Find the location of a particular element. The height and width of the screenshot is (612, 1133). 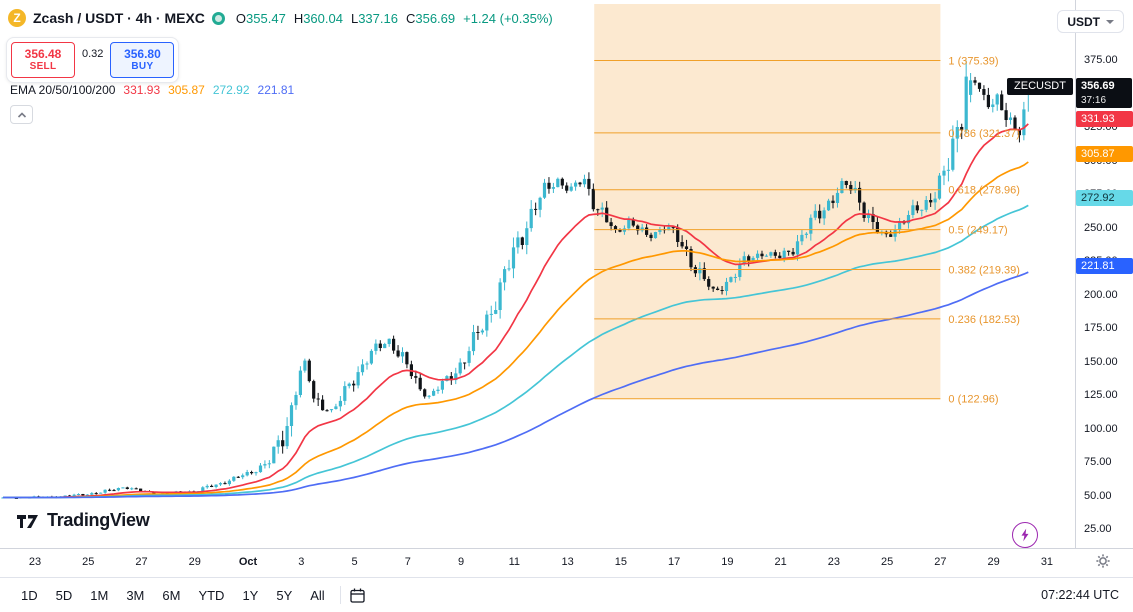

buy-label: BUY is located at coordinates (142, 66).